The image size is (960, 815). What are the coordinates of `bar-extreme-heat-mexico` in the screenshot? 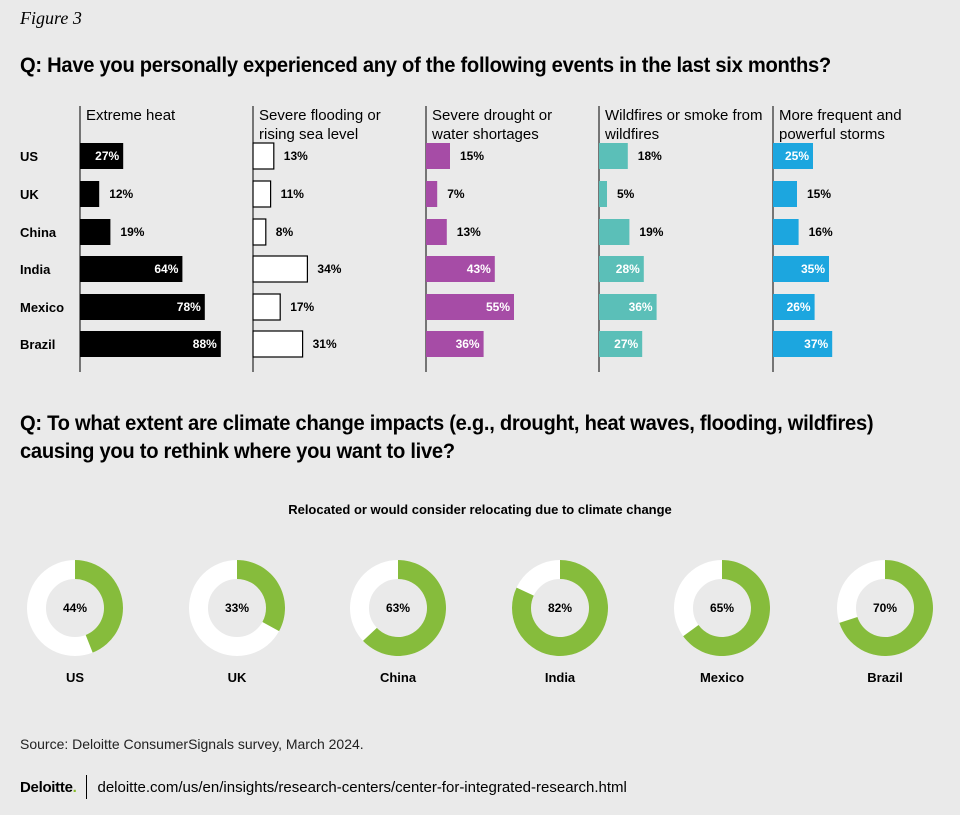 It's located at (142, 307).